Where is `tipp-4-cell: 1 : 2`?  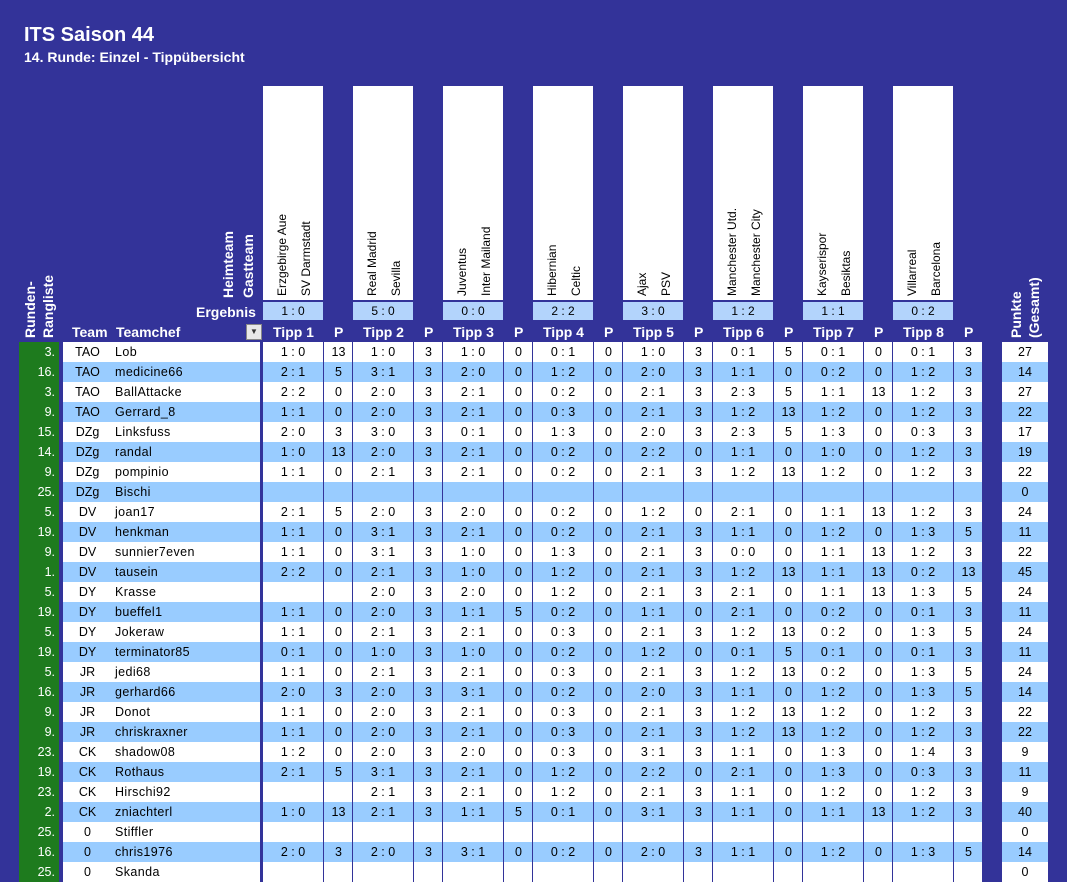
tipp-4-cell: 1 : 2 is located at coordinates (563, 792).